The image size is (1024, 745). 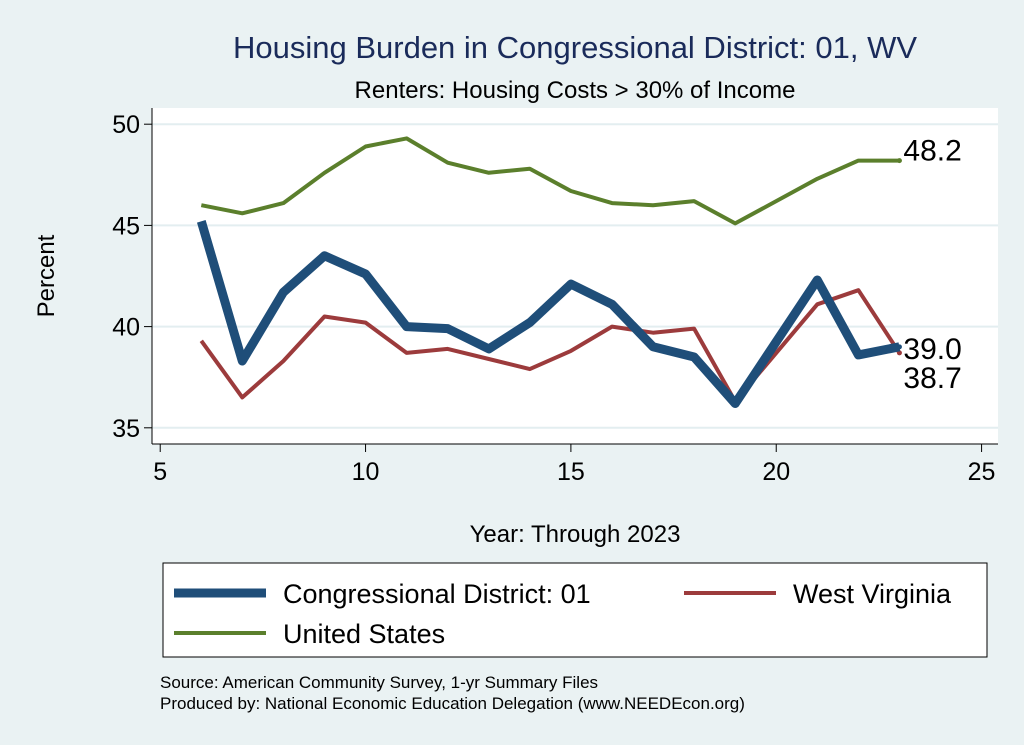 What do you see at coordinates (872, 594) in the screenshot?
I see `legend-label-west-virginia: West Virginia` at bounding box center [872, 594].